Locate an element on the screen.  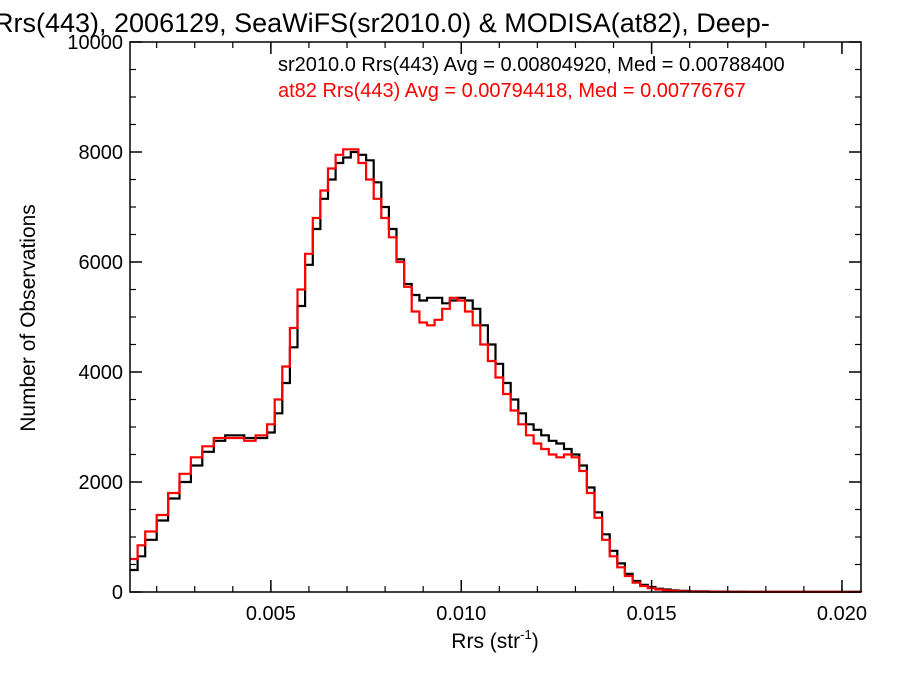
y-axis-label: Number of Observations is located at coordinates (28, 318).